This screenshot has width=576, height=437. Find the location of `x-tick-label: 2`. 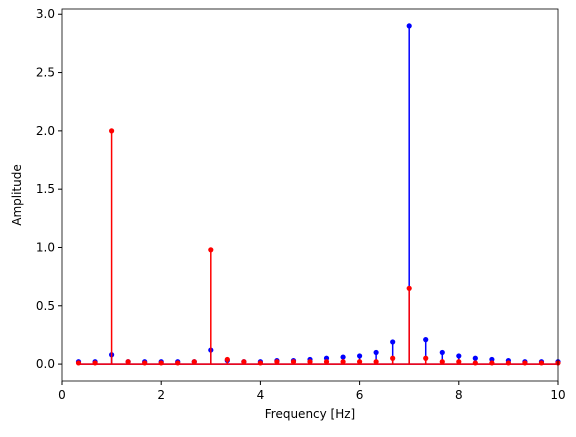

x-tick-label: 2 is located at coordinates (161, 395).